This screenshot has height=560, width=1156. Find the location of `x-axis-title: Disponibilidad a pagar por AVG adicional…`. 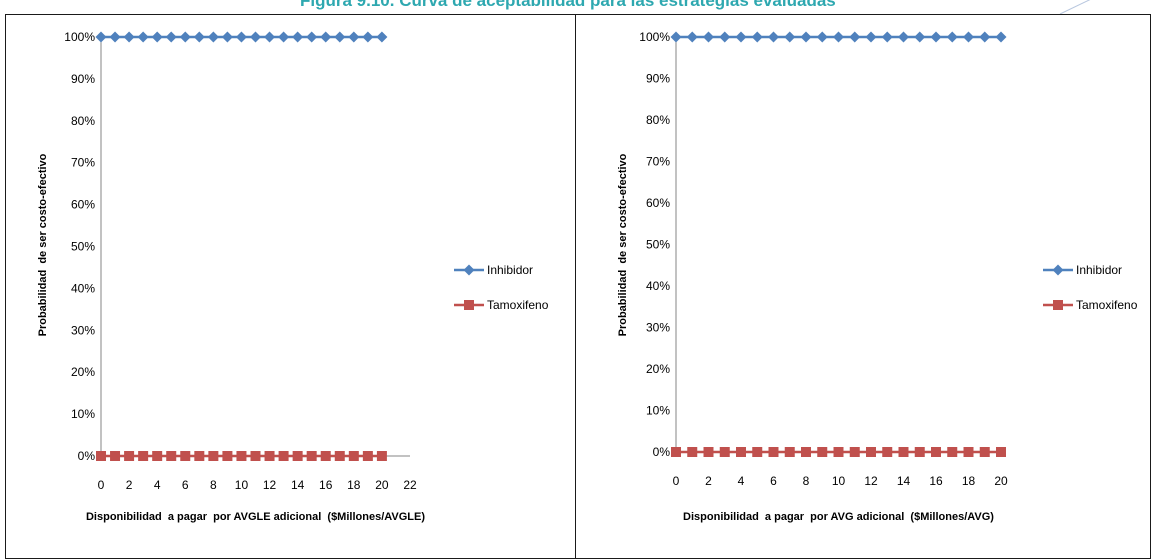

x-axis-title: Disponibilidad a pagar por AVG adicional… is located at coordinates (838, 517).